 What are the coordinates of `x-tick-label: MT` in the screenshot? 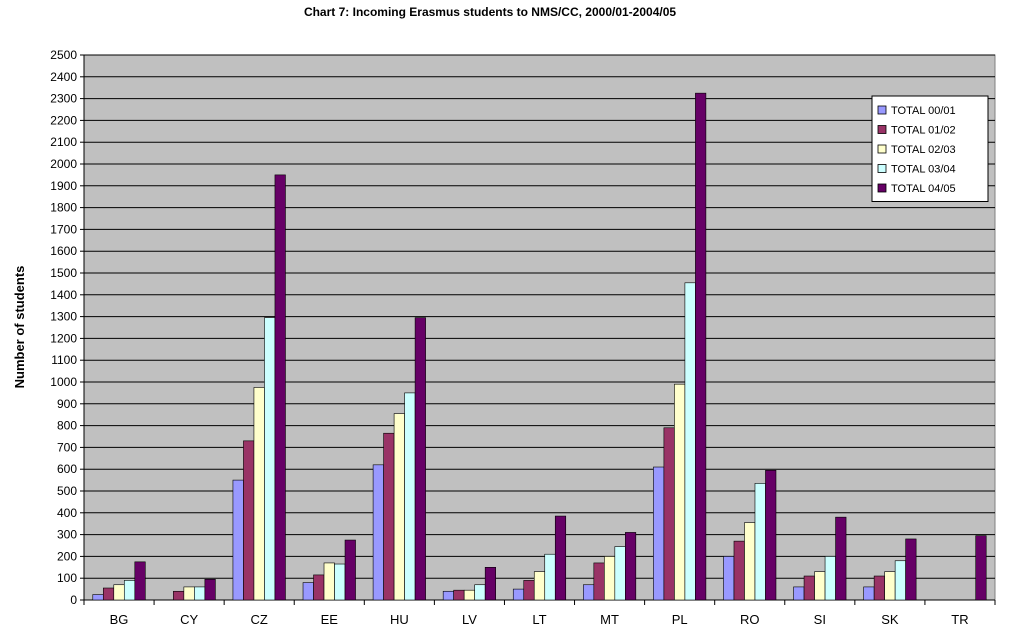 It's located at (609, 619).